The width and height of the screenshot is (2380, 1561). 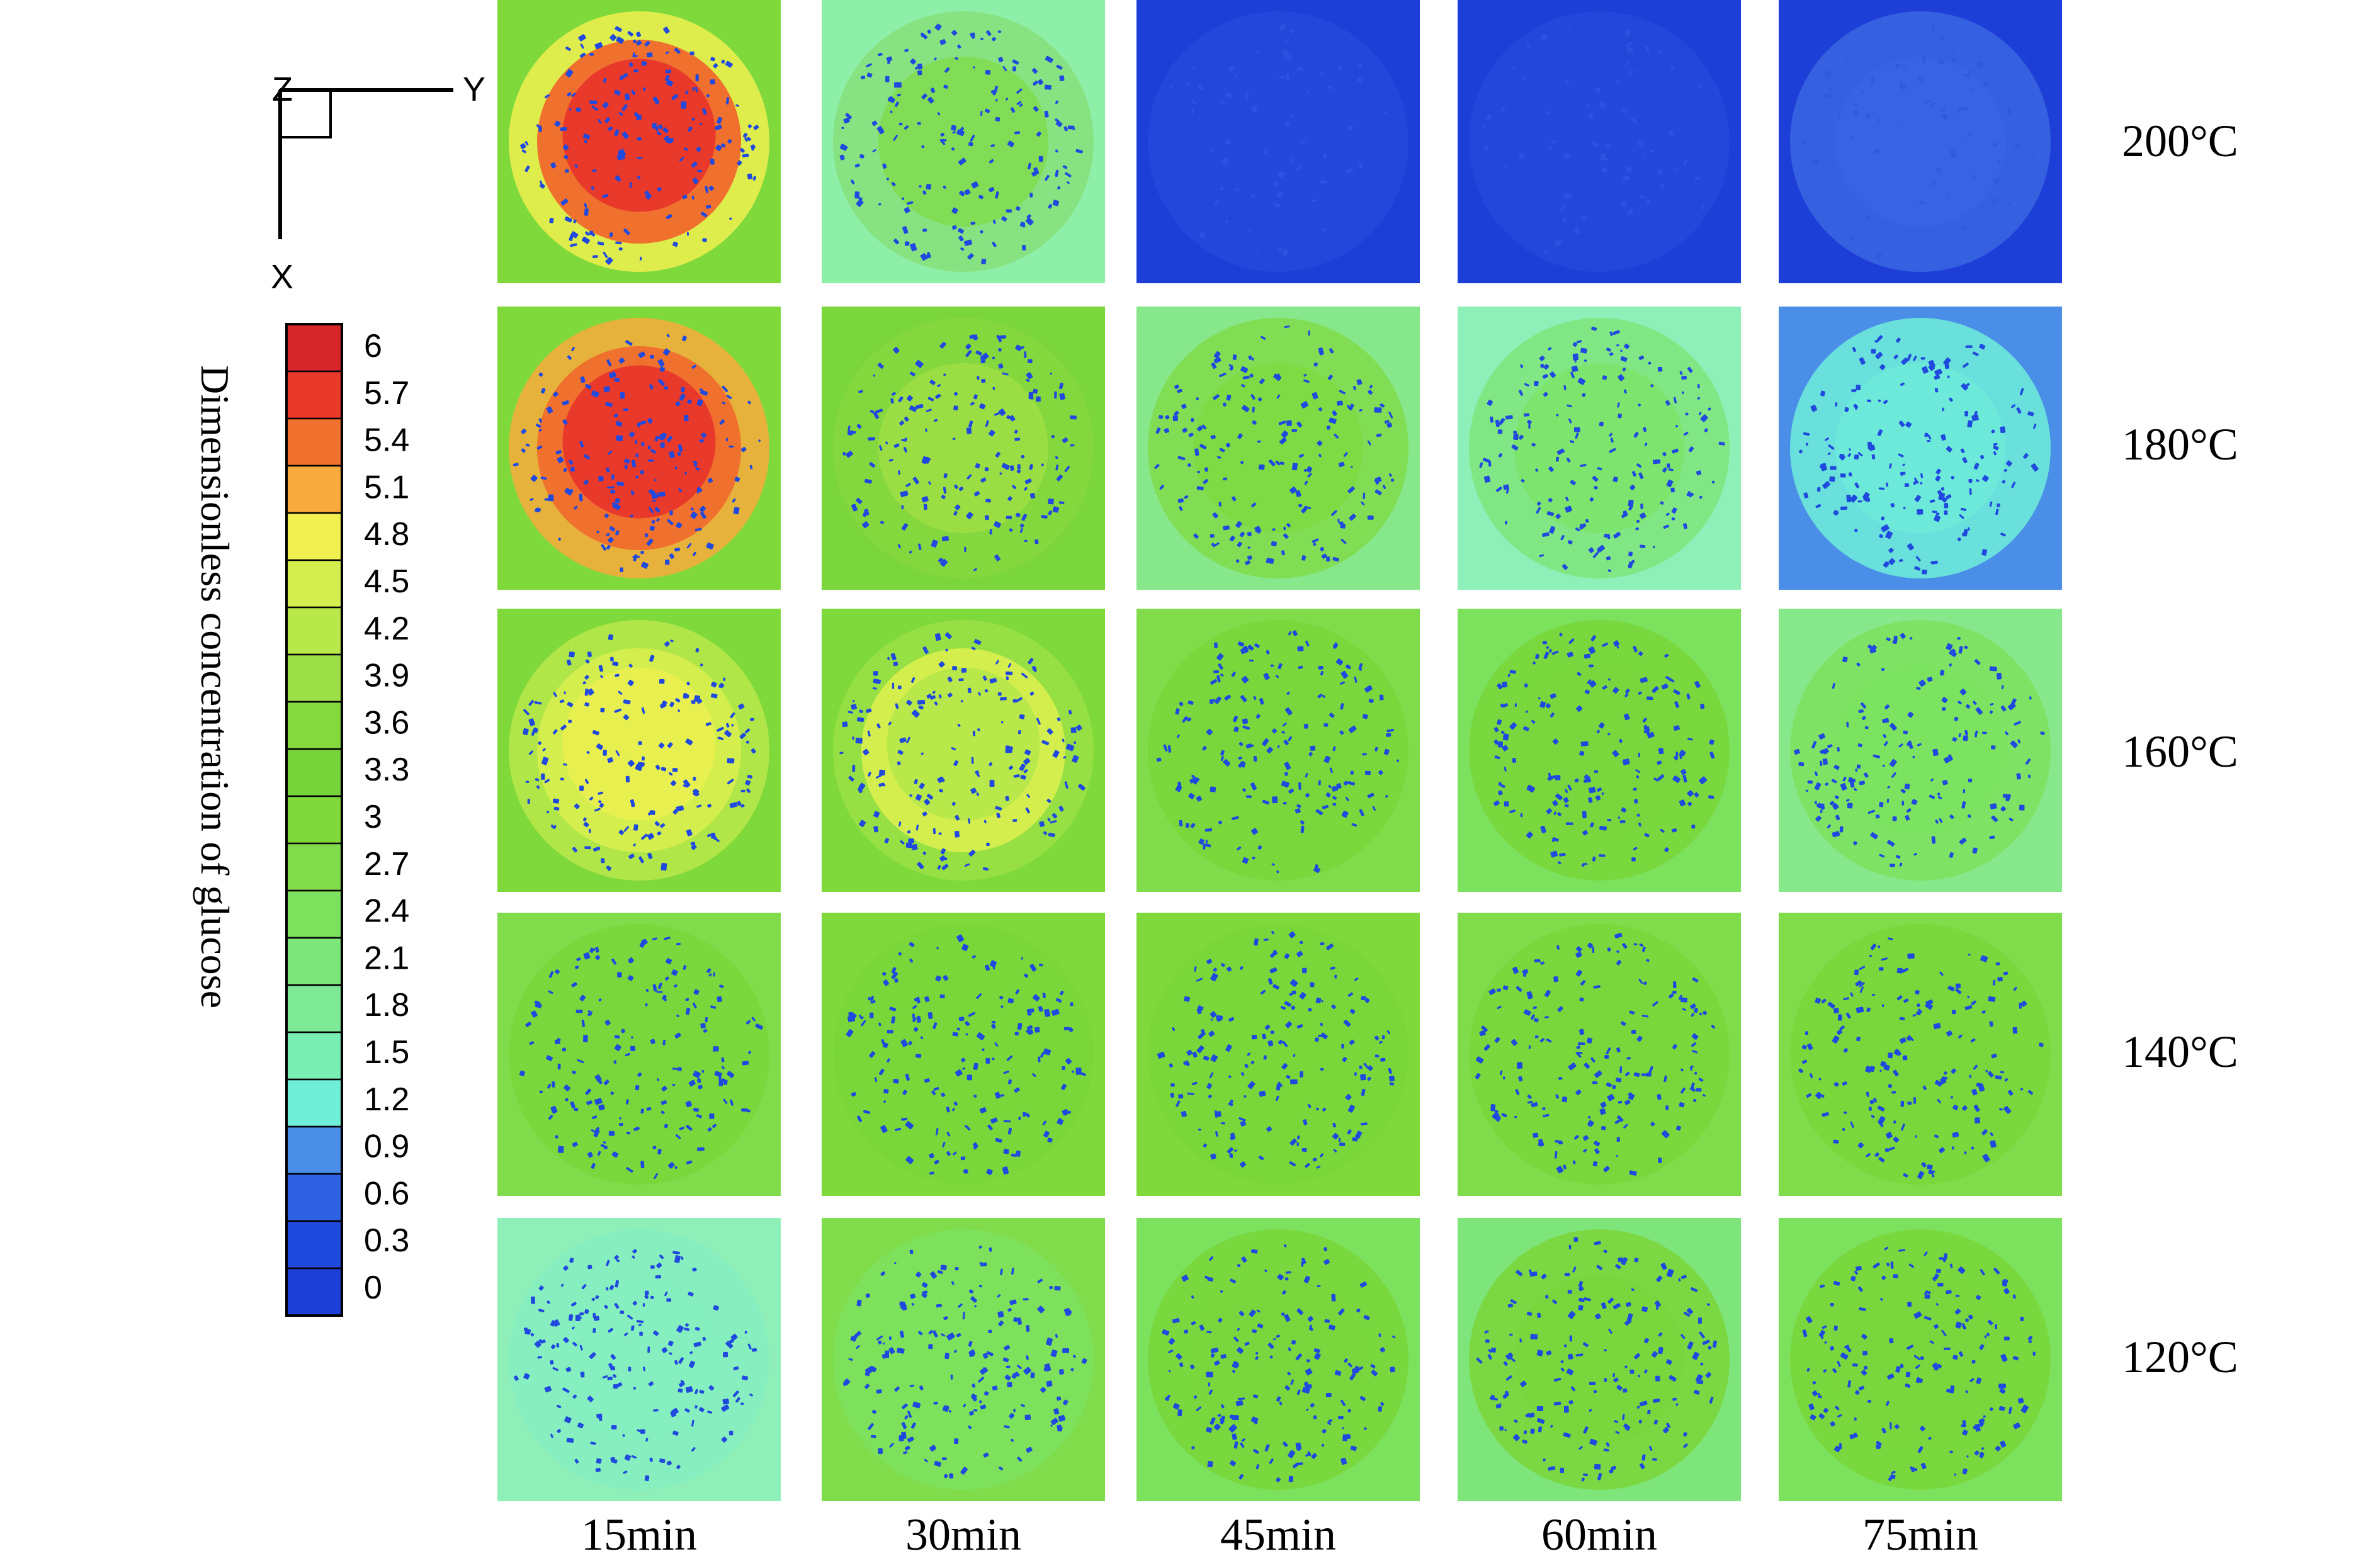 What do you see at coordinates (282, 277) in the screenshot?
I see `axis-x-label: X` at bounding box center [282, 277].